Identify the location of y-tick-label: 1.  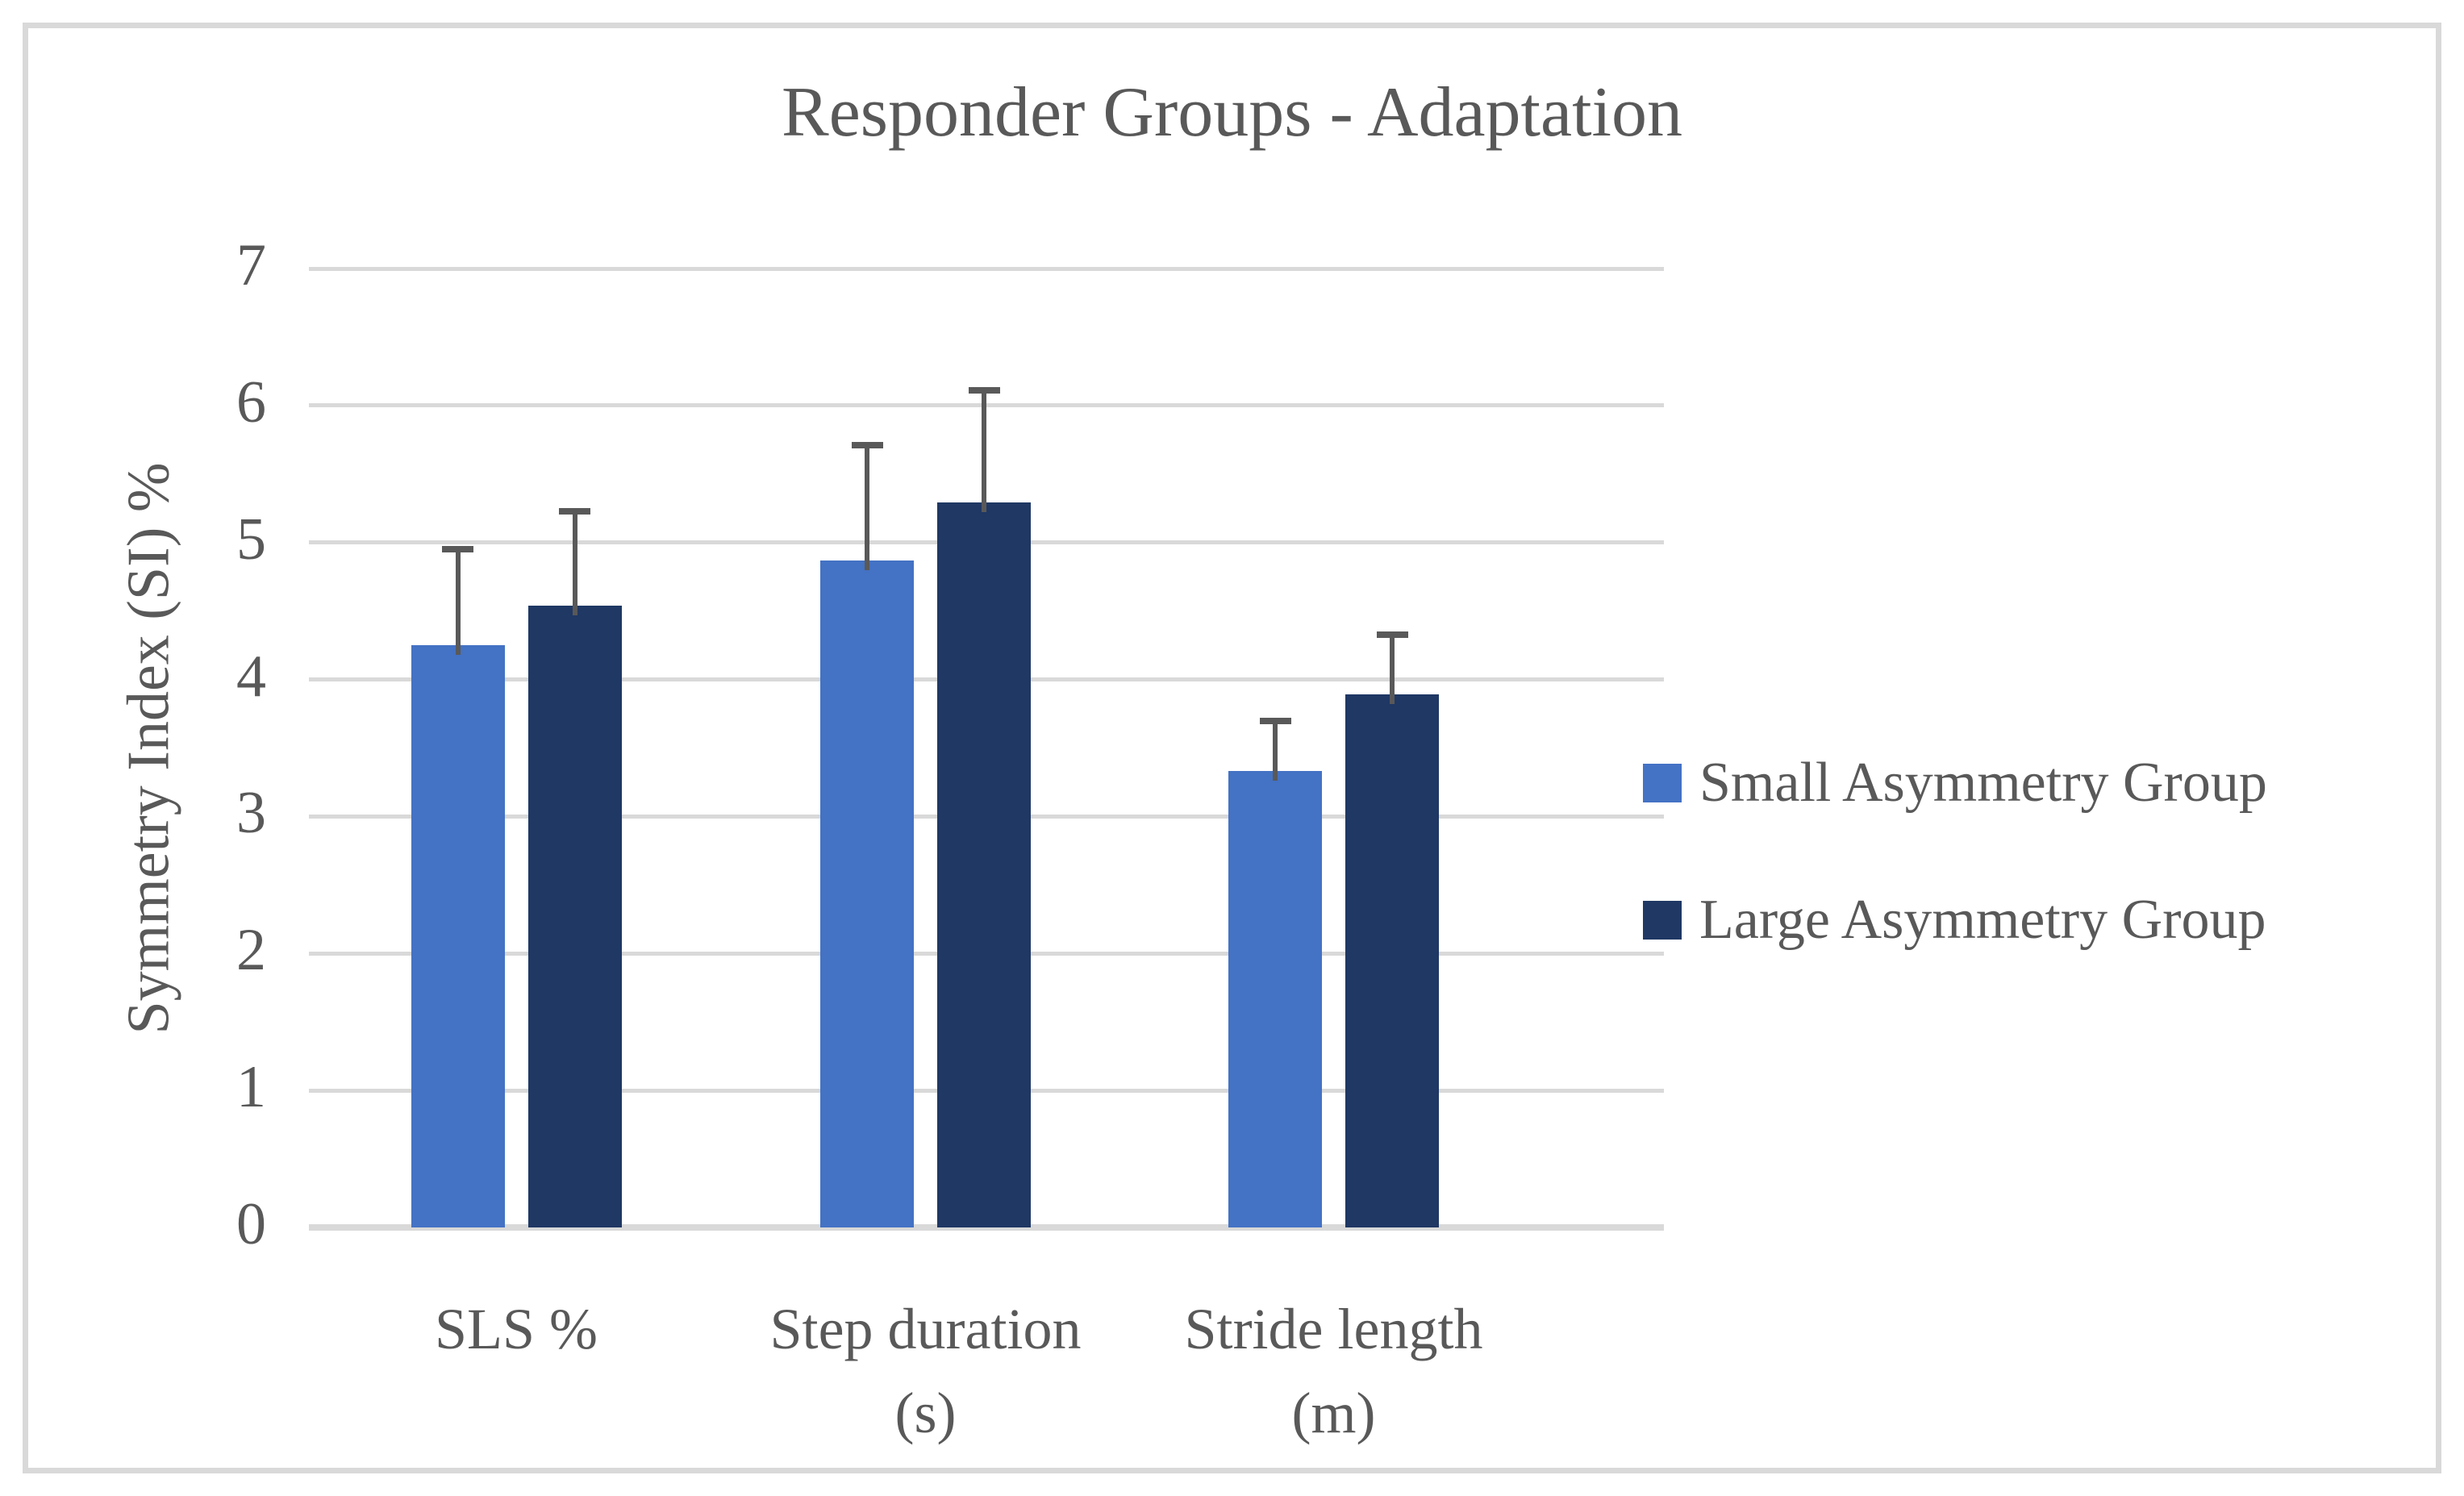
(251, 1087).